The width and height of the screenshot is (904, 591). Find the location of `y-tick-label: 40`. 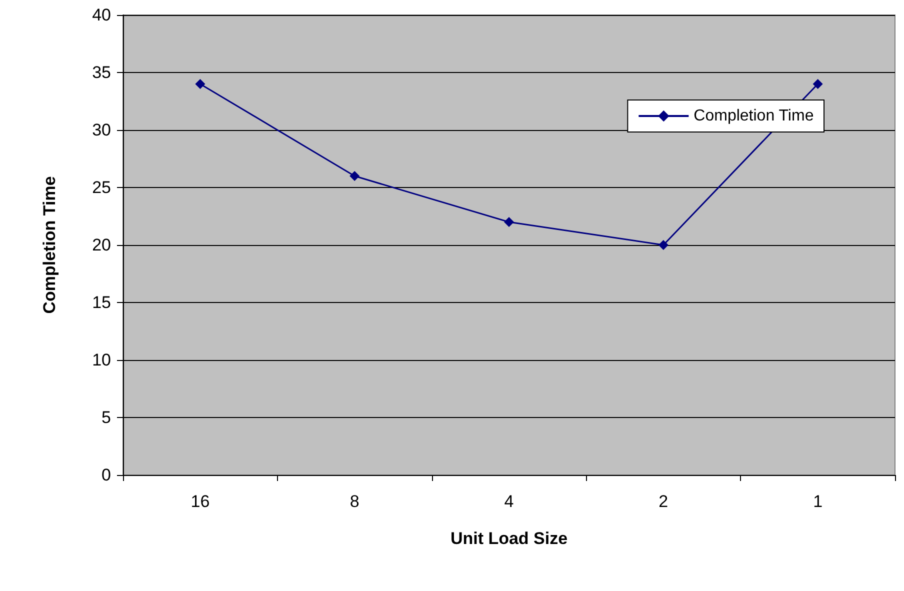

y-tick-label: 40 is located at coordinates (101, 15).